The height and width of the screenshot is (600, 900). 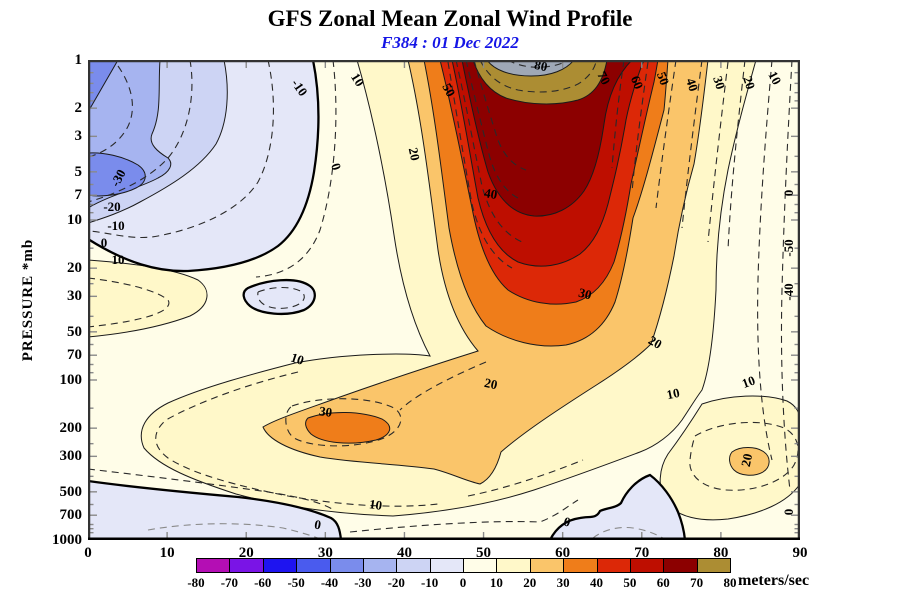 What do you see at coordinates (730, 582) in the screenshot?
I see `colorbar-boundary-label: 80` at bounding box center [730, 582].